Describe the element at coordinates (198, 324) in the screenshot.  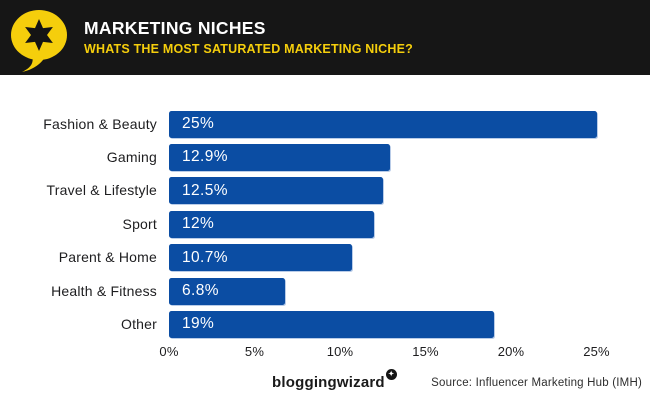
I see `value-label: 19%` at that location.